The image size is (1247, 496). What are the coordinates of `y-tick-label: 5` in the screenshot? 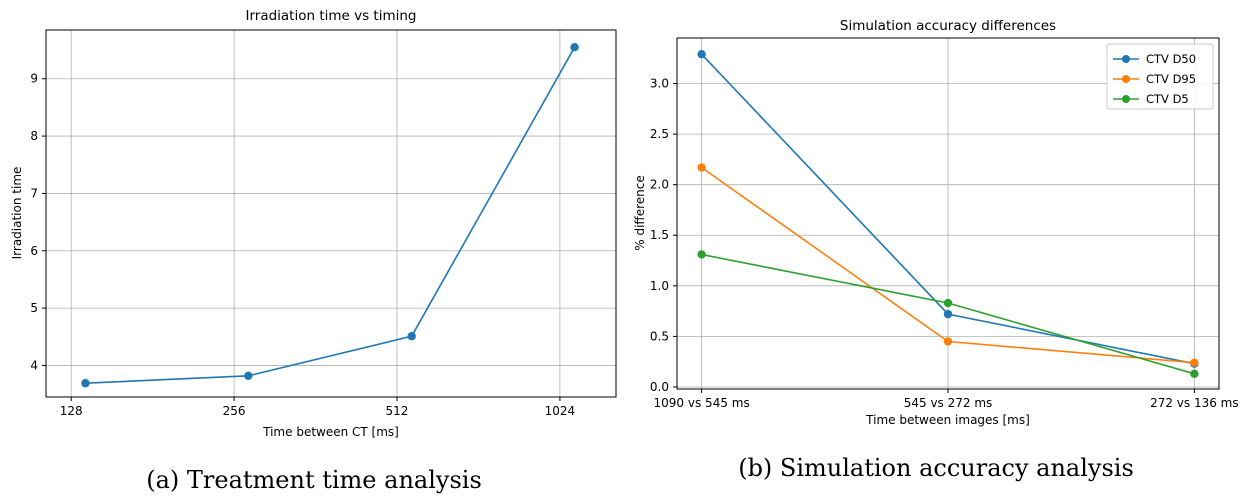 It's located at (34, 308).